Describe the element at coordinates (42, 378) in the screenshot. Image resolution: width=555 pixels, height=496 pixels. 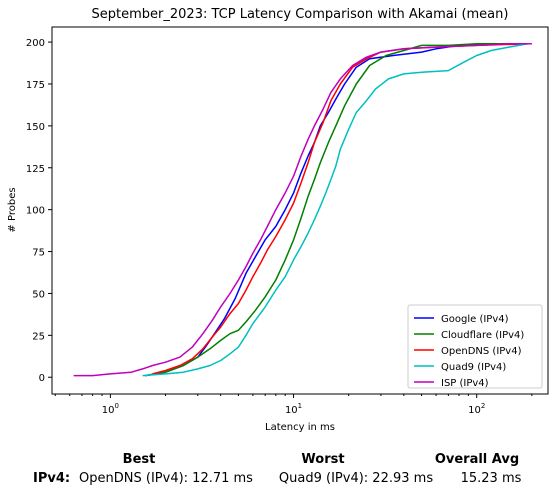
I see `y-tick-label: 0` at that location.